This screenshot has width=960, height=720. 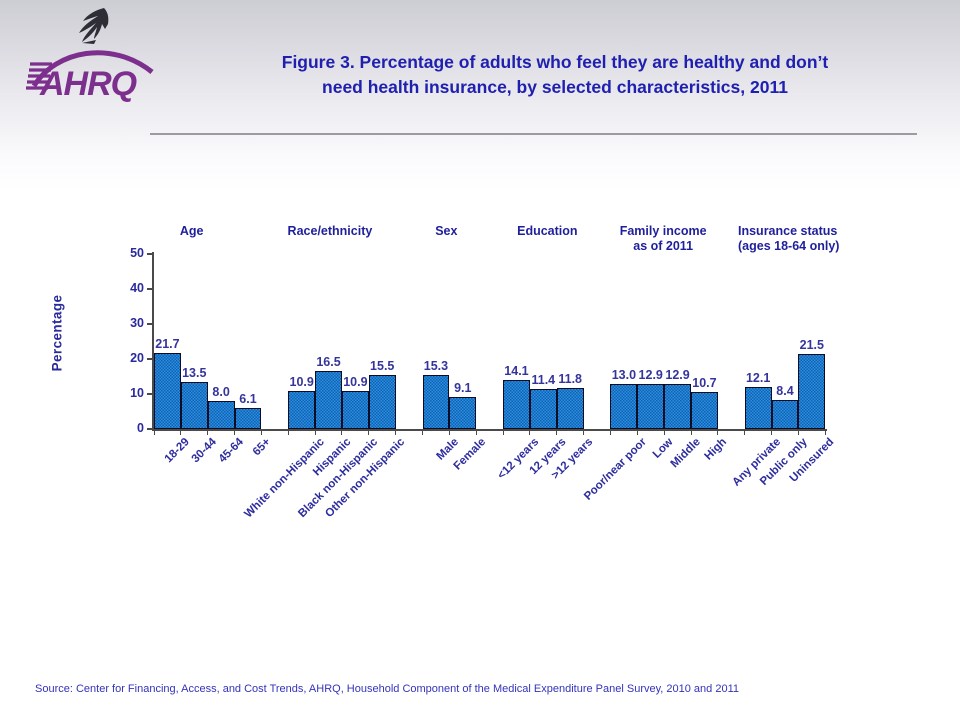 I want to click on group-header: Insurance status (ages 18-64 only), so click(x=788, y=239).